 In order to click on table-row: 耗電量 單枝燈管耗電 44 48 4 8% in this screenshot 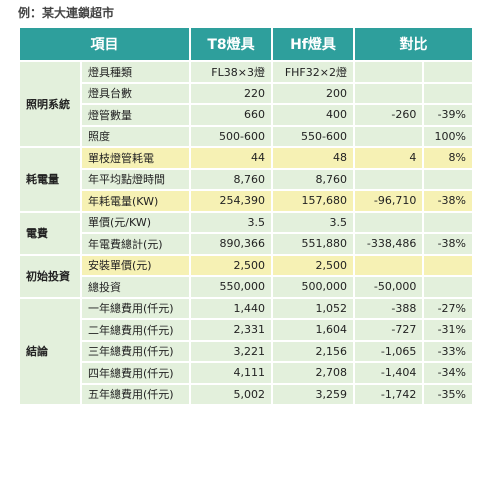, I will do `click(246, 179)`.